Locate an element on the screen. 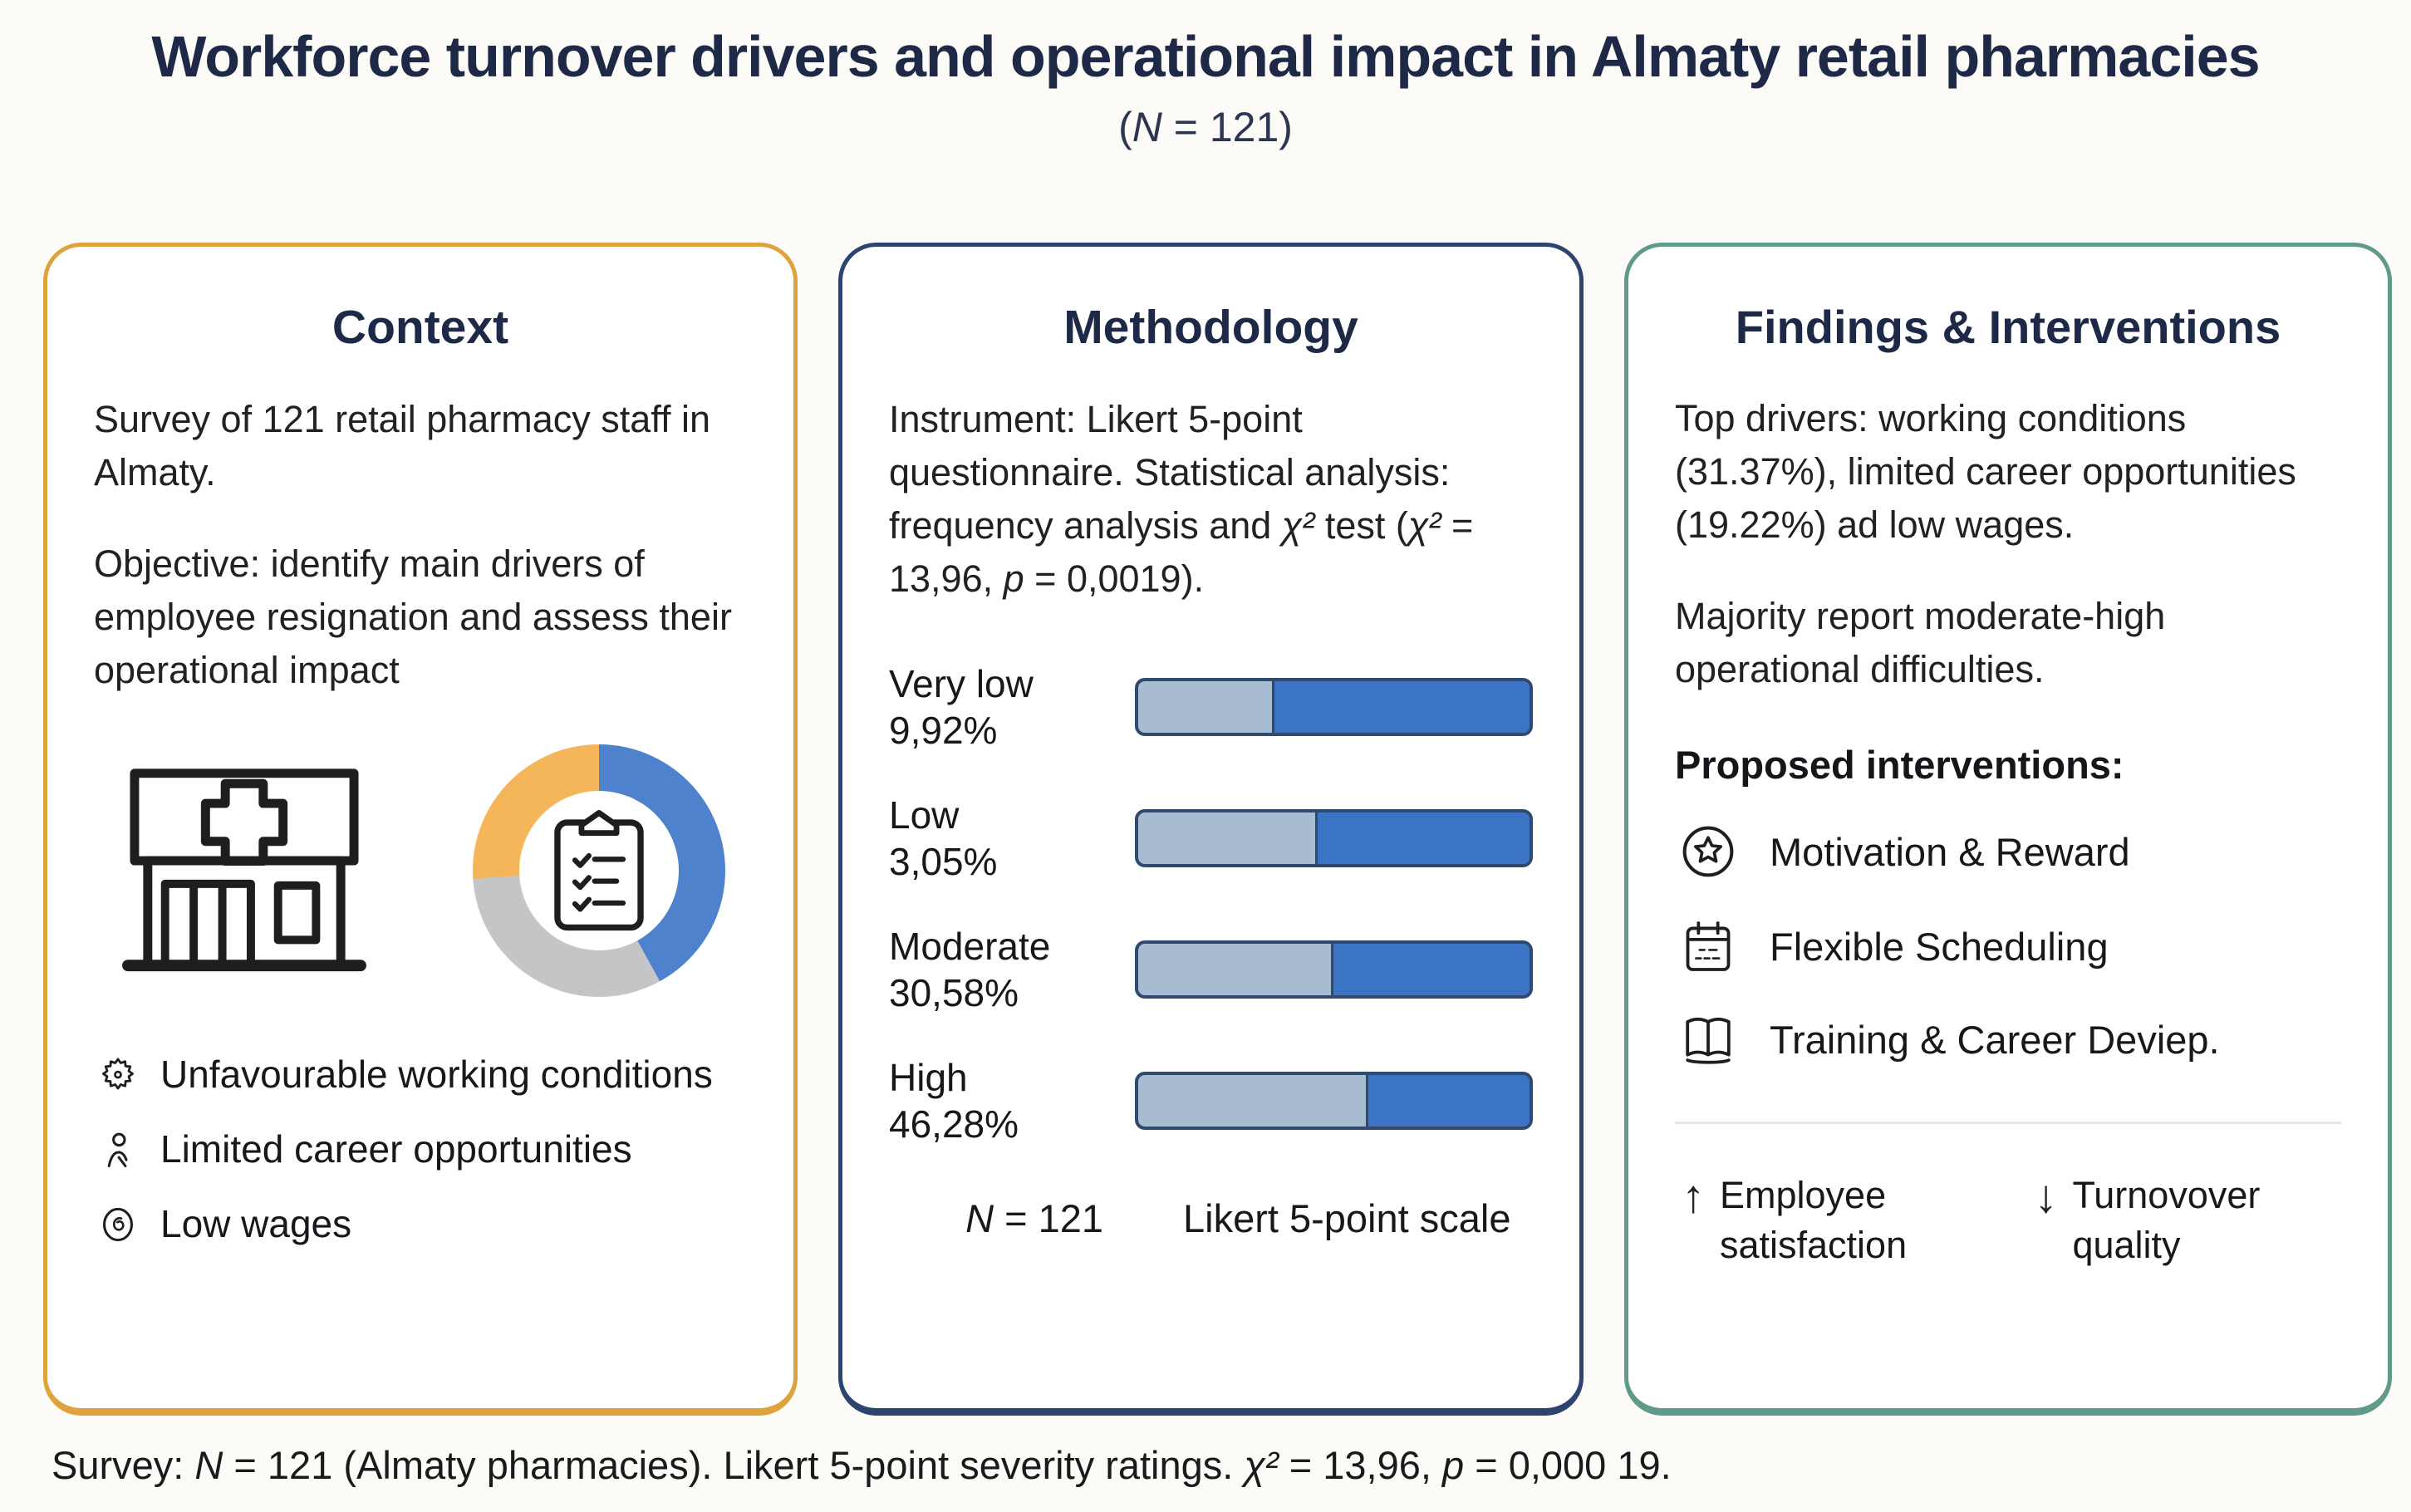 The image size is (2411, 1512). divider is located at coordinates (2008, 1123).